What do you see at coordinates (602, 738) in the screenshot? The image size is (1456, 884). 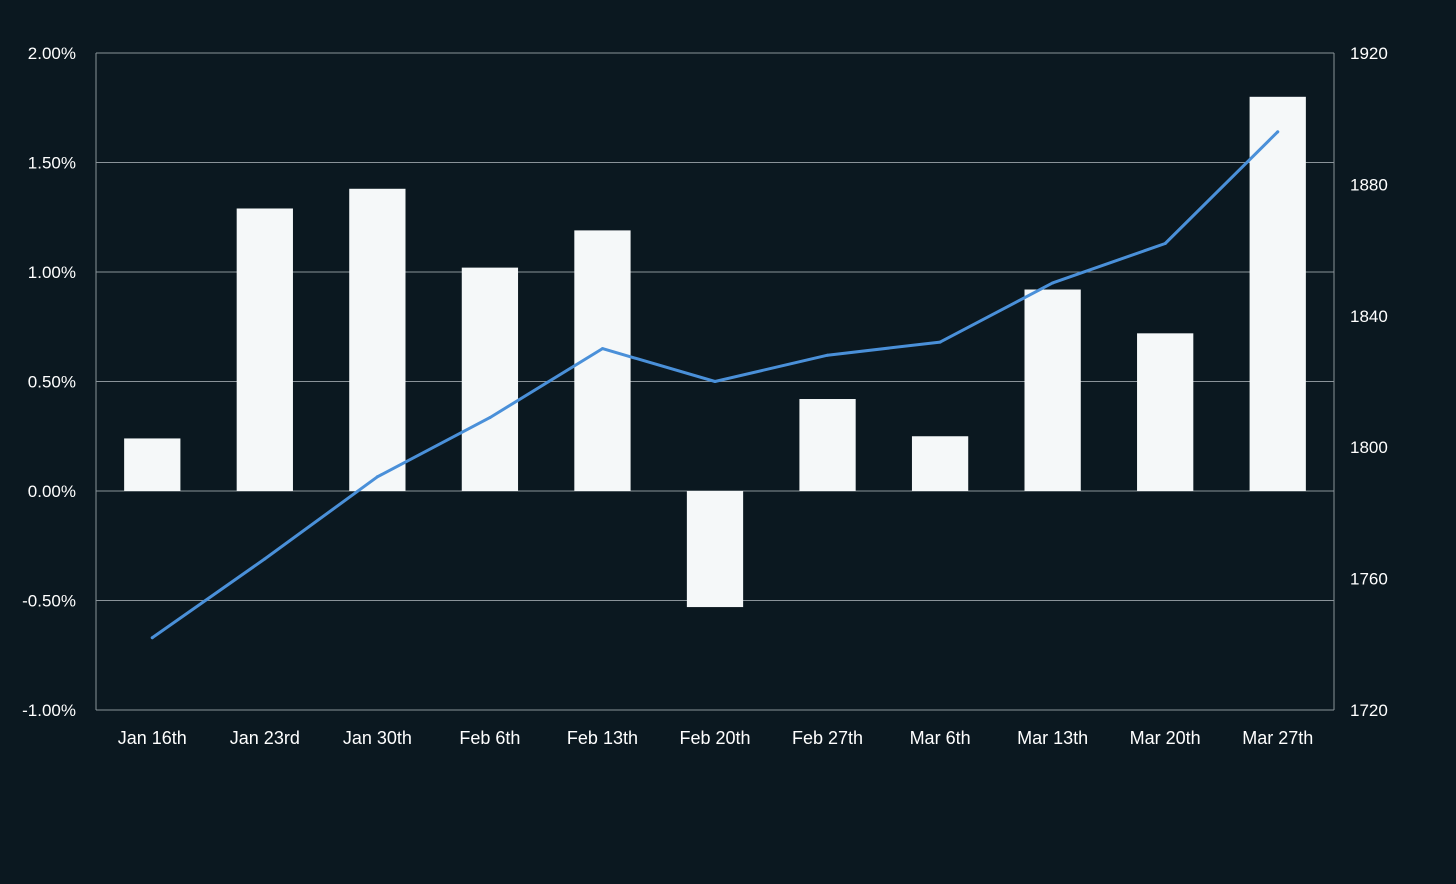 I see `x-tick-label: Feb 13th` at bounding box center [602, 738].